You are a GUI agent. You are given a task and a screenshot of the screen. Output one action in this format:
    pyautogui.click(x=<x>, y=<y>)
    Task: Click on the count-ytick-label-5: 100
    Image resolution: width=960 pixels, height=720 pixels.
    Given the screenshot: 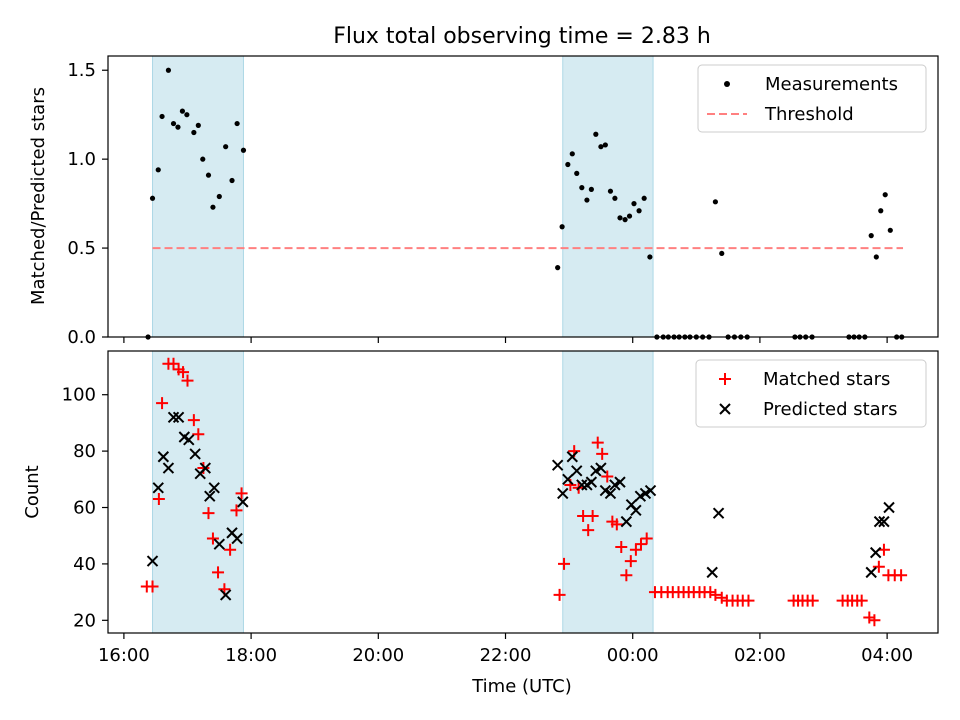 What is the action you would take?
    pyautogui.click(x=79, y=395)
    